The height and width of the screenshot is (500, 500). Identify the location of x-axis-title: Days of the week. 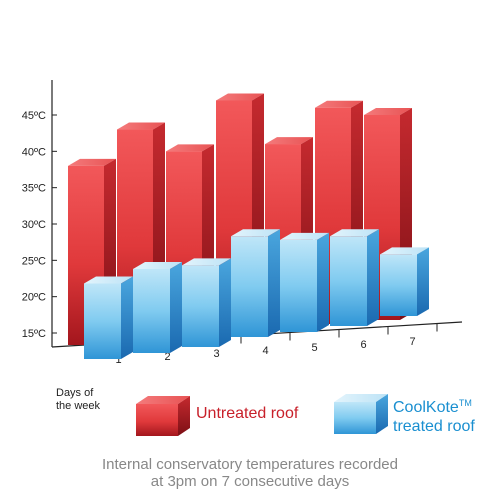
(78, 399).